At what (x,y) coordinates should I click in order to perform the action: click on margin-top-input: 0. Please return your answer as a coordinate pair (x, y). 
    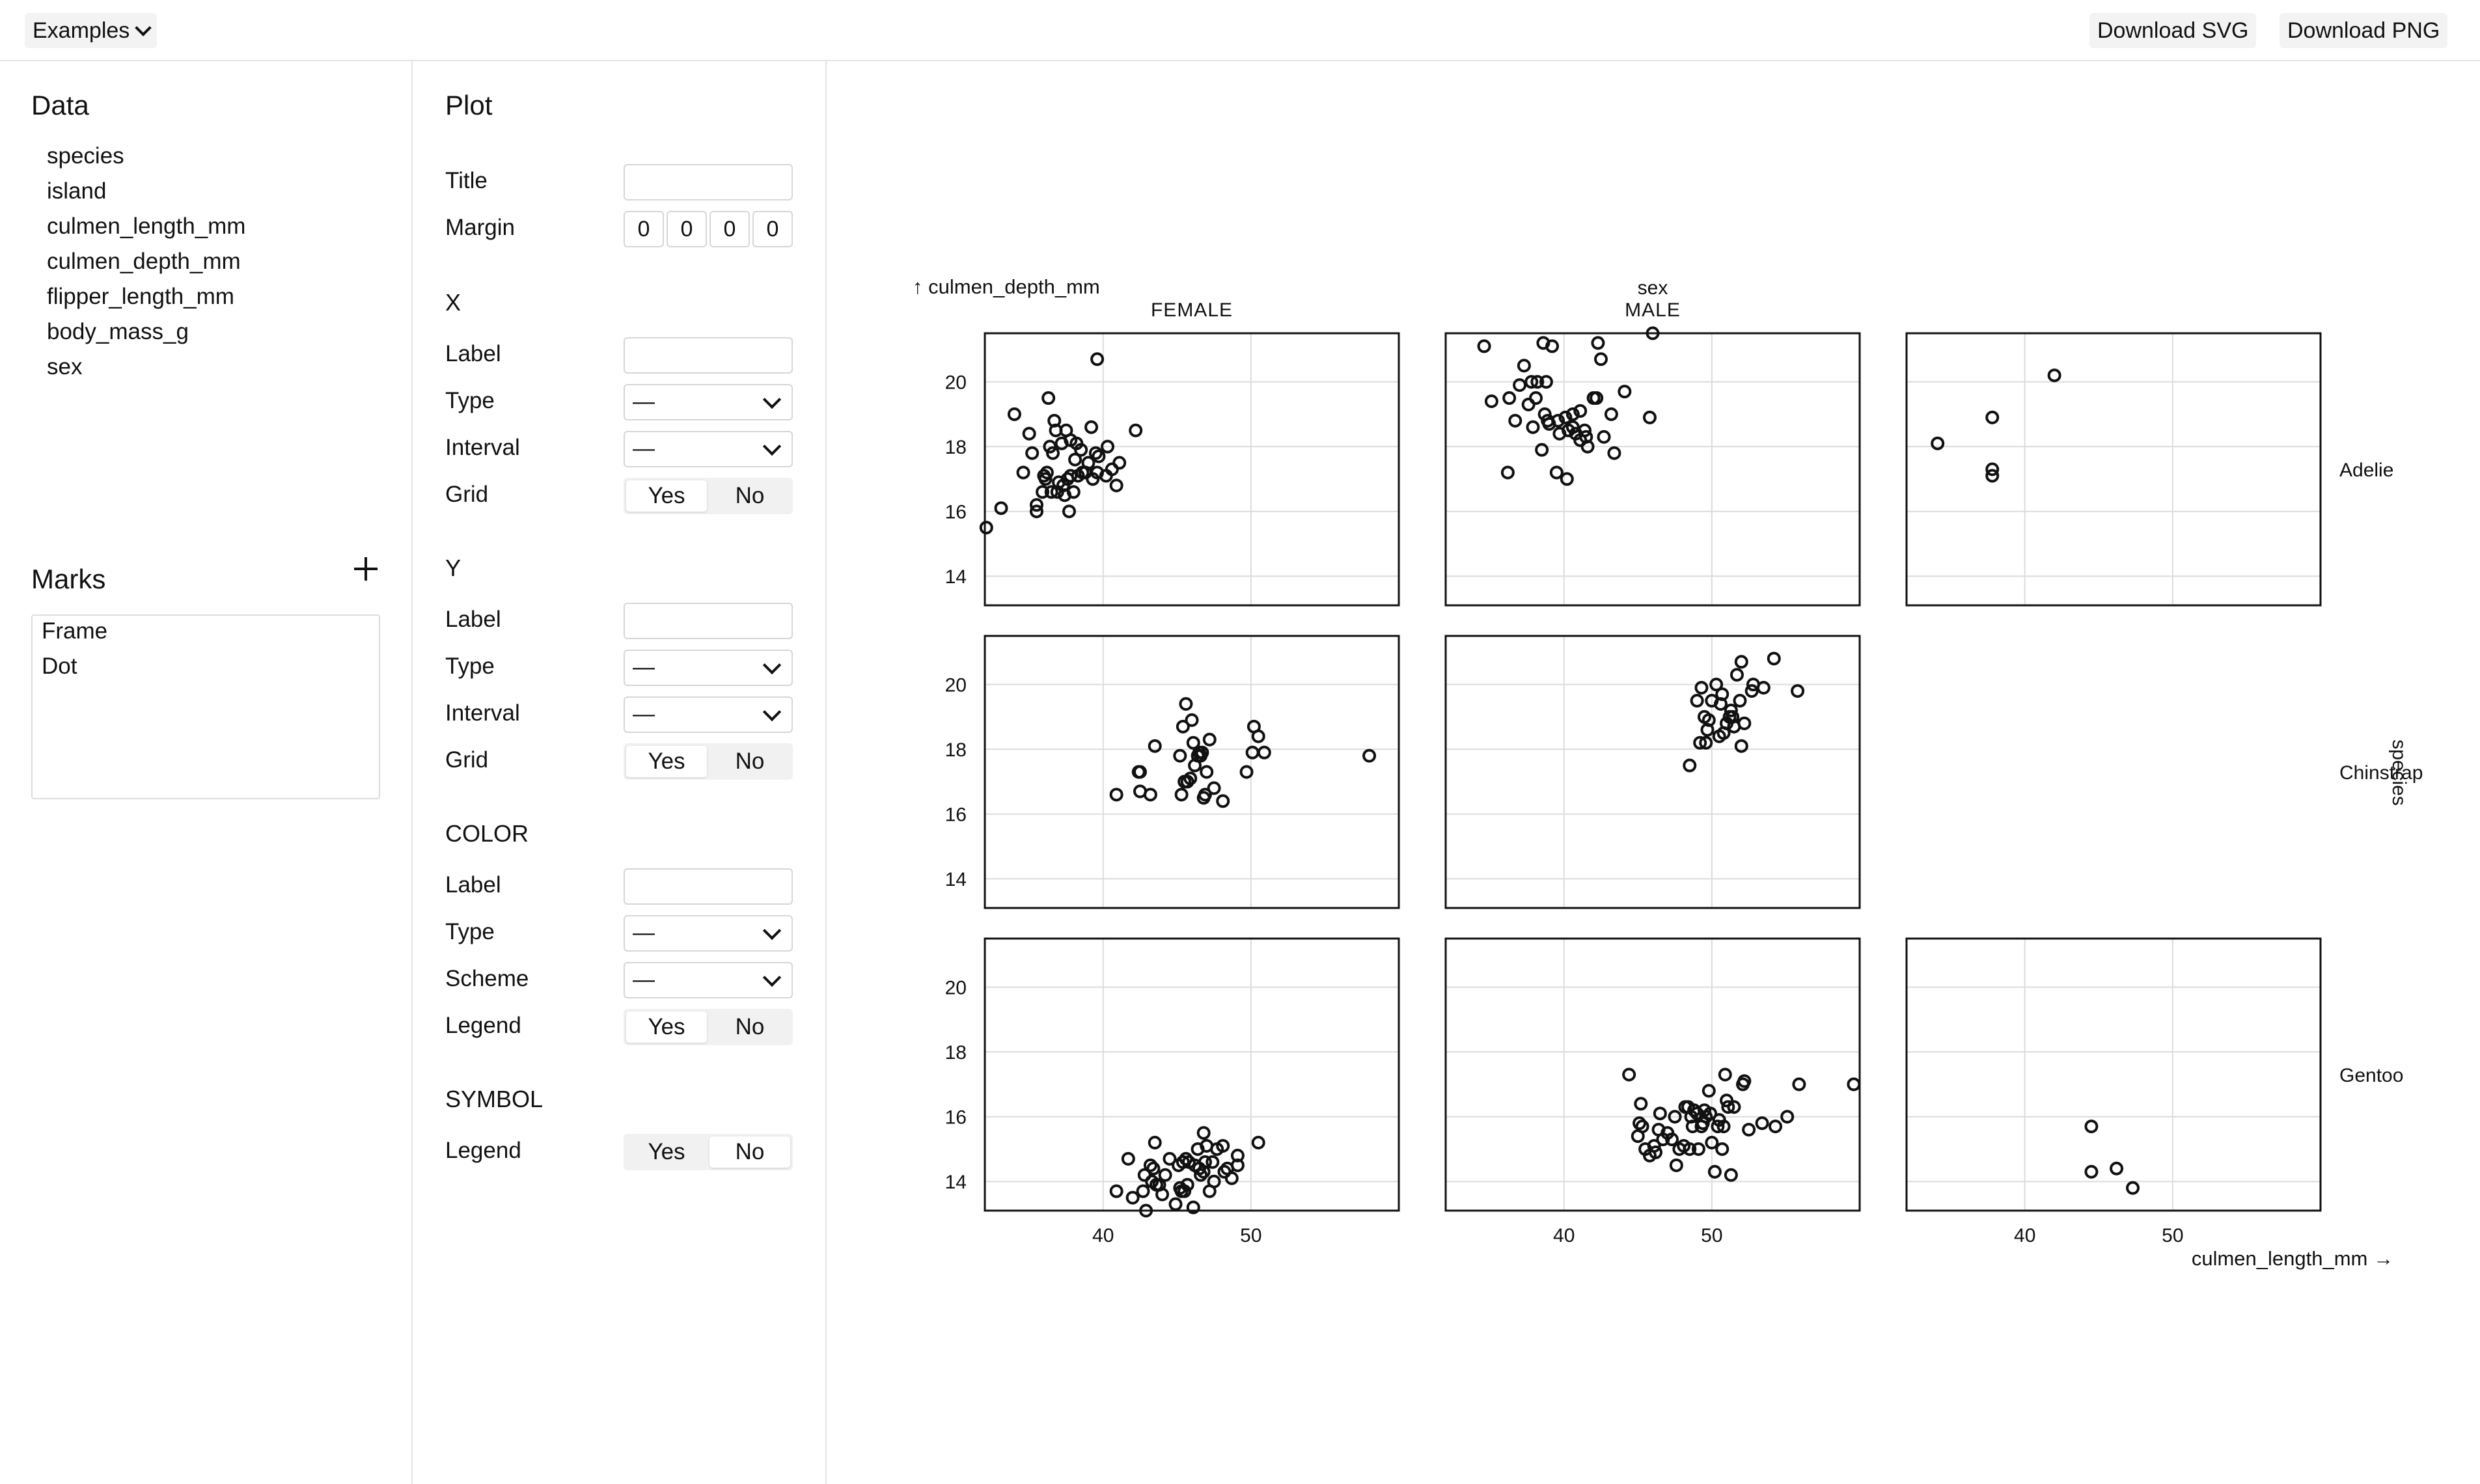
    Looking at the image, I should click on (644, 229).